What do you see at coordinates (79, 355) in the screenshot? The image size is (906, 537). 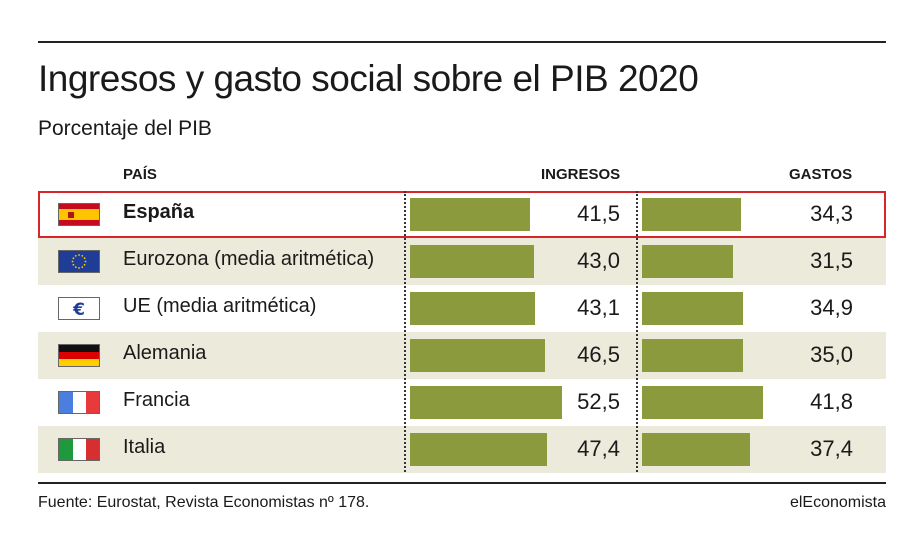 I see `germany-flag-icon` at bounding box center [79, 355].